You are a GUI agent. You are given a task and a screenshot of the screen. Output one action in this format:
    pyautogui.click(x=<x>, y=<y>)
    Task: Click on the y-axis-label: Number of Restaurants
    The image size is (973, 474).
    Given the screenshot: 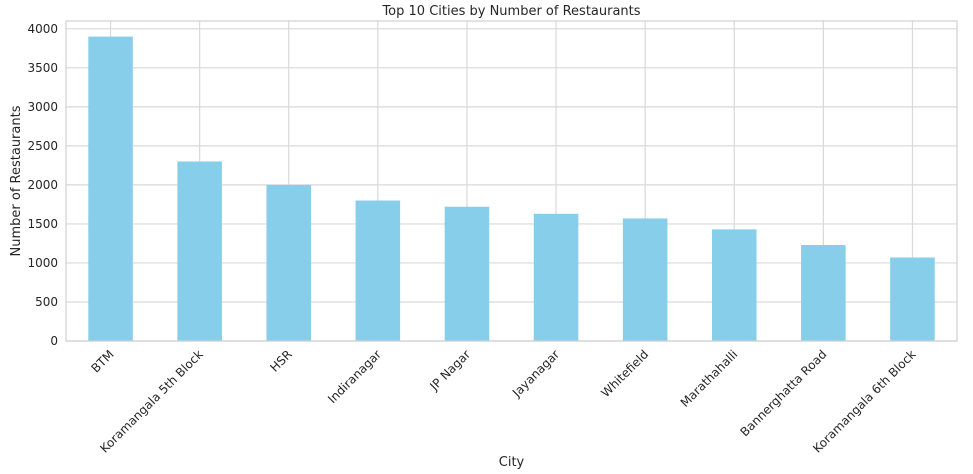 What is the action you would take?
    pyautogui.click(x=16, y=180)
    